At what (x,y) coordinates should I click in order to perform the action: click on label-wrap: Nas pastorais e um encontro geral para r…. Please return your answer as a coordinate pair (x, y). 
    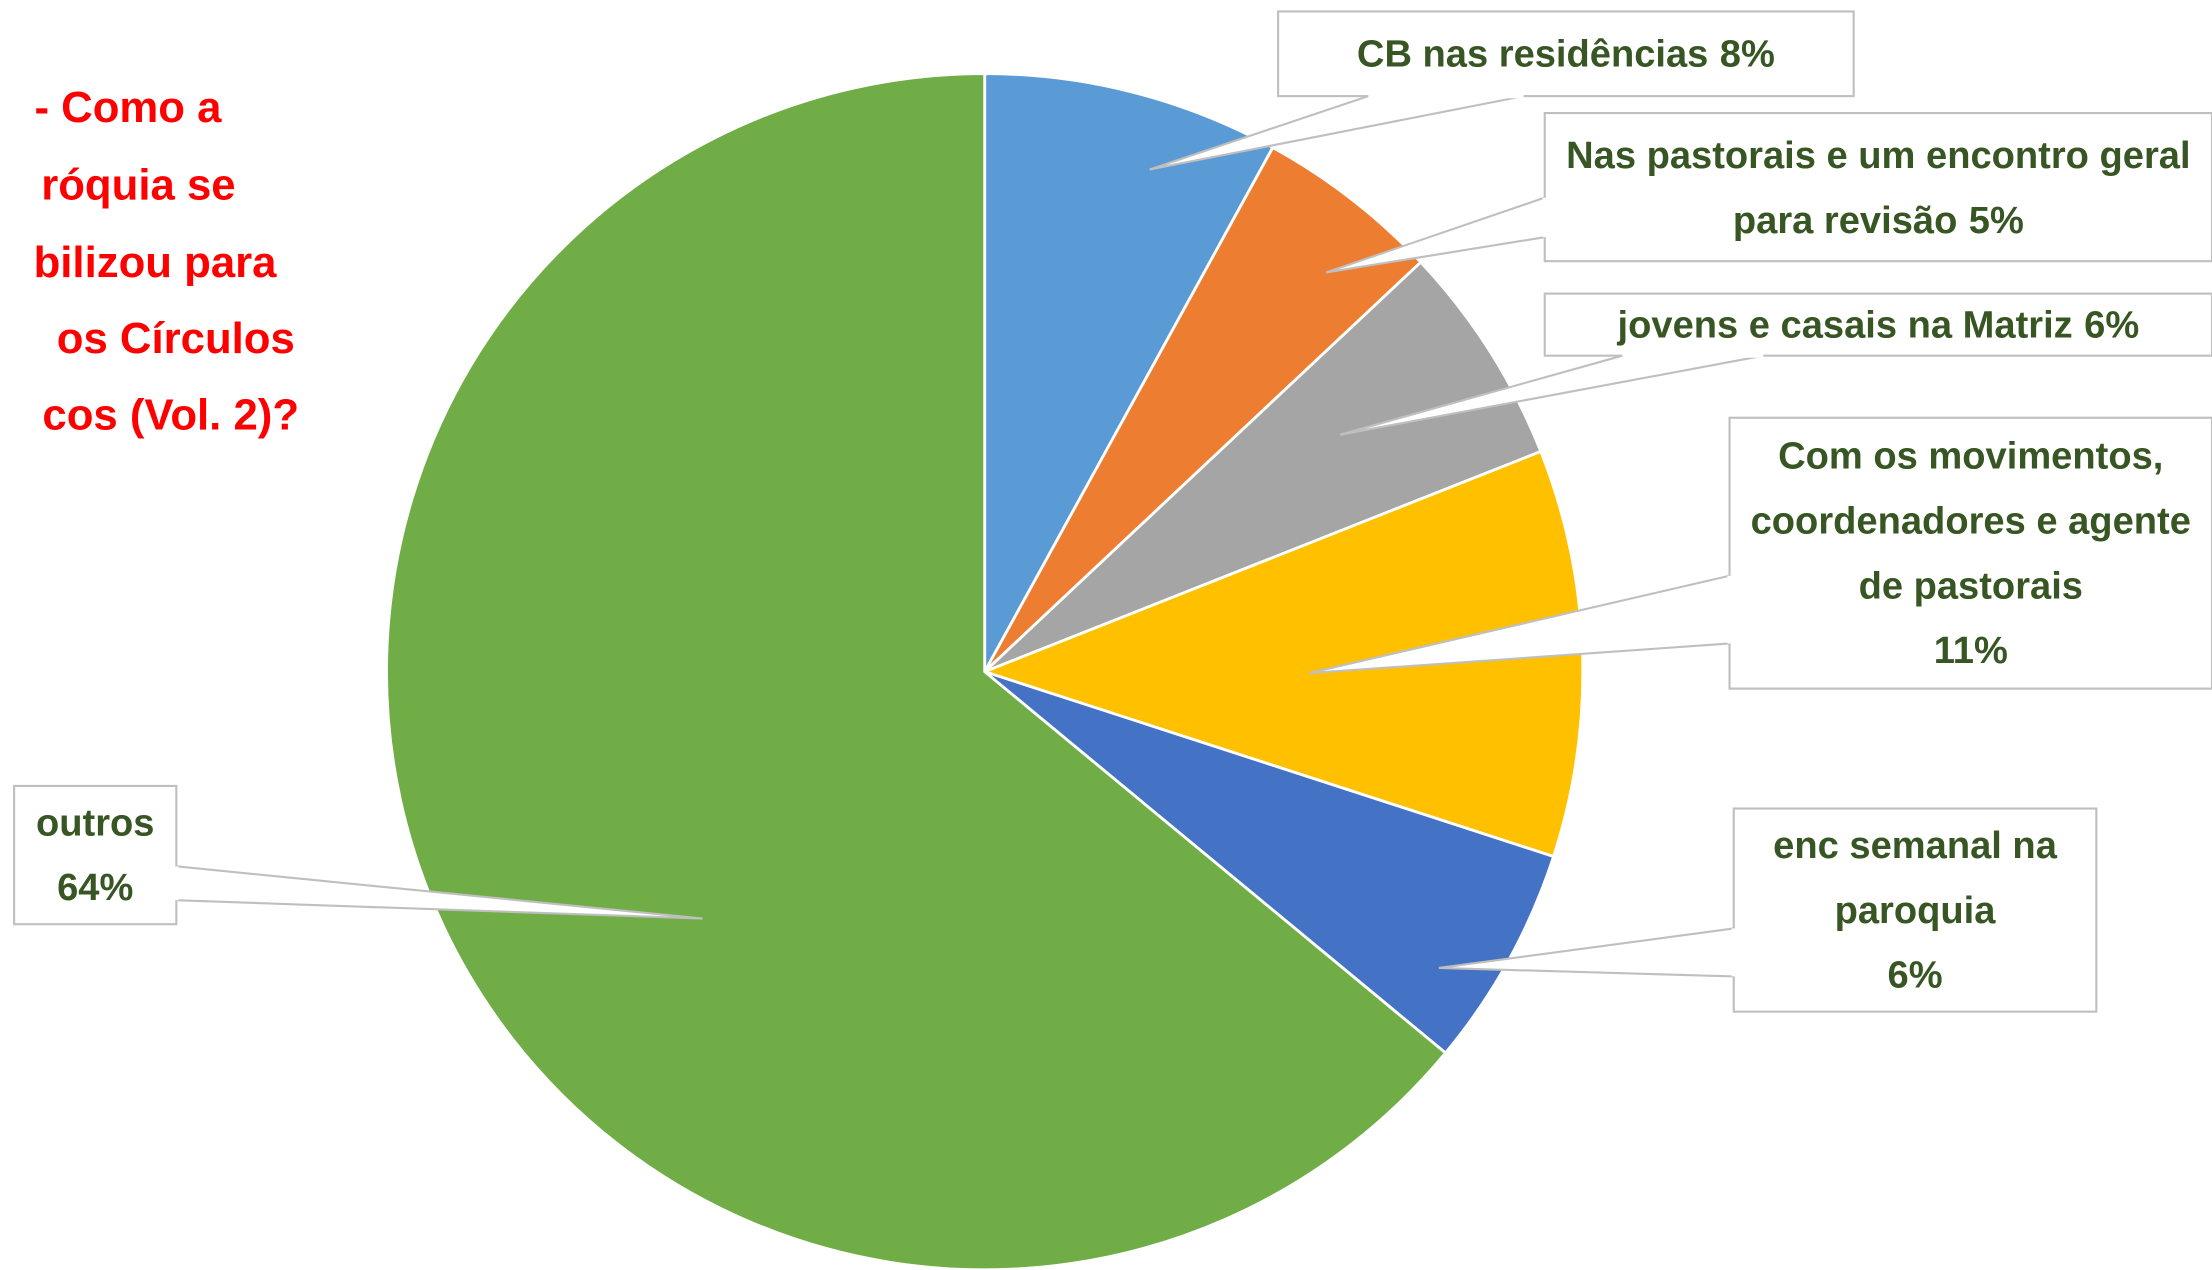
    Looking at the image, I should click on (1878, 187).